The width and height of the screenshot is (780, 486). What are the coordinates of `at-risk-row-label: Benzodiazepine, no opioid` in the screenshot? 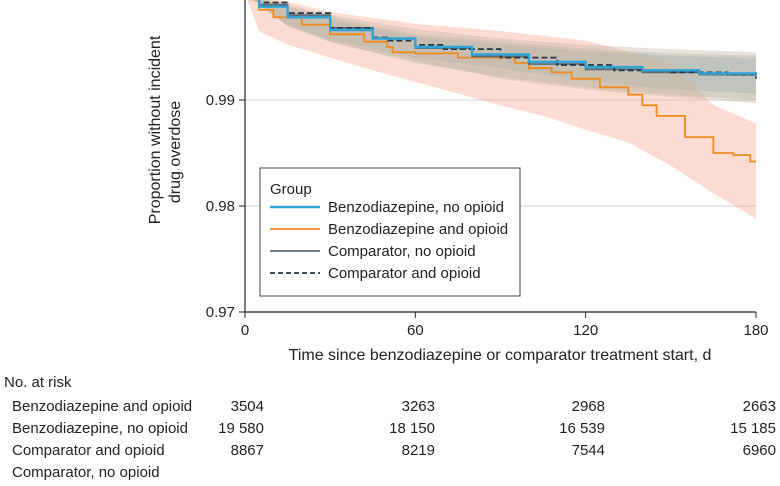 It's located at (100, 428).